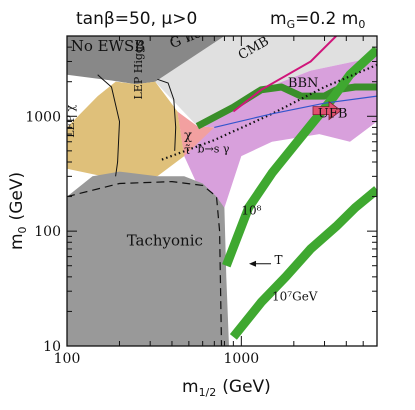  Describe the element at coordinates (188, 135) in the screenshot. I see `chi-label: χ` at that location.